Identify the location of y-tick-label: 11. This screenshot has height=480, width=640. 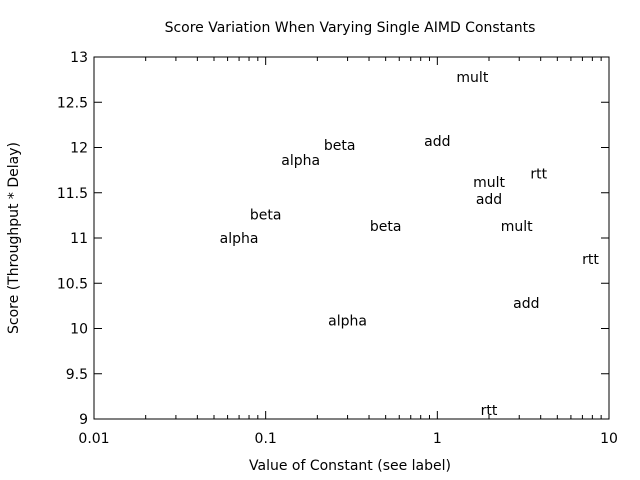
(79, 239).